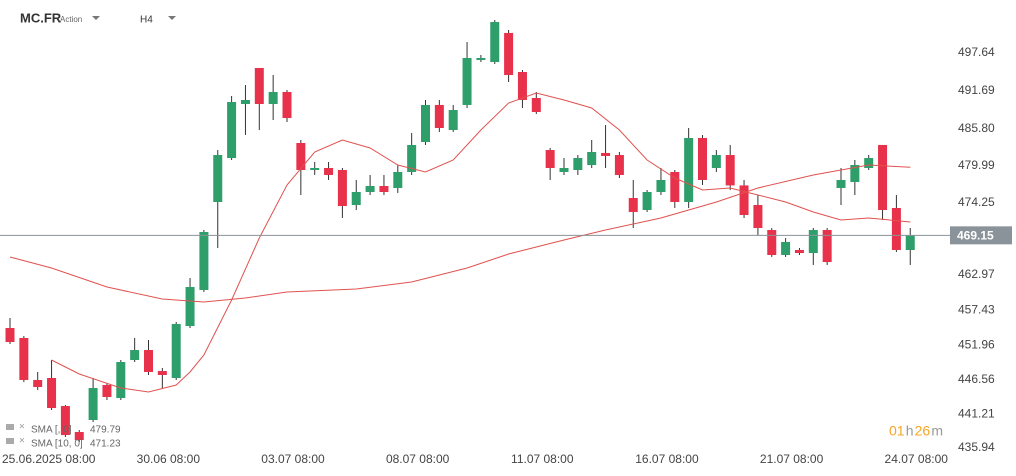 This screenshot has height=476, width=1016. What do you see at coordinates (146, 20) in the screenshot?
I see `timeframe: H4` at bounding box center [146, 20].